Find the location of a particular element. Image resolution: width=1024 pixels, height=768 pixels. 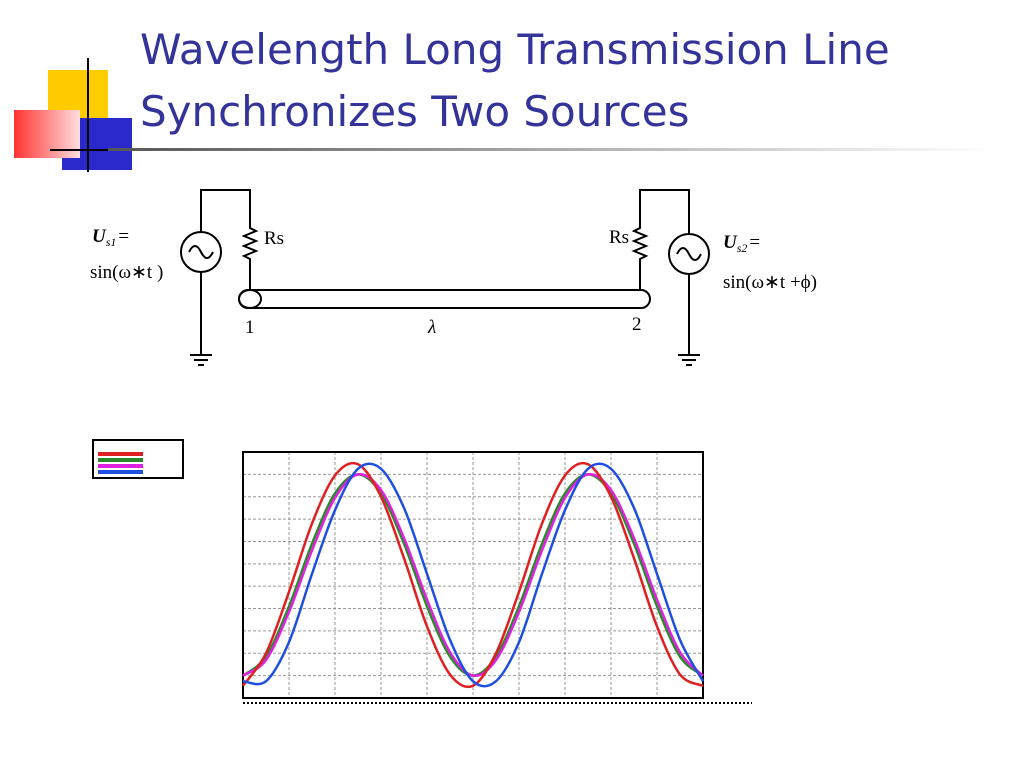

logo is located at coordinates (75, 115).